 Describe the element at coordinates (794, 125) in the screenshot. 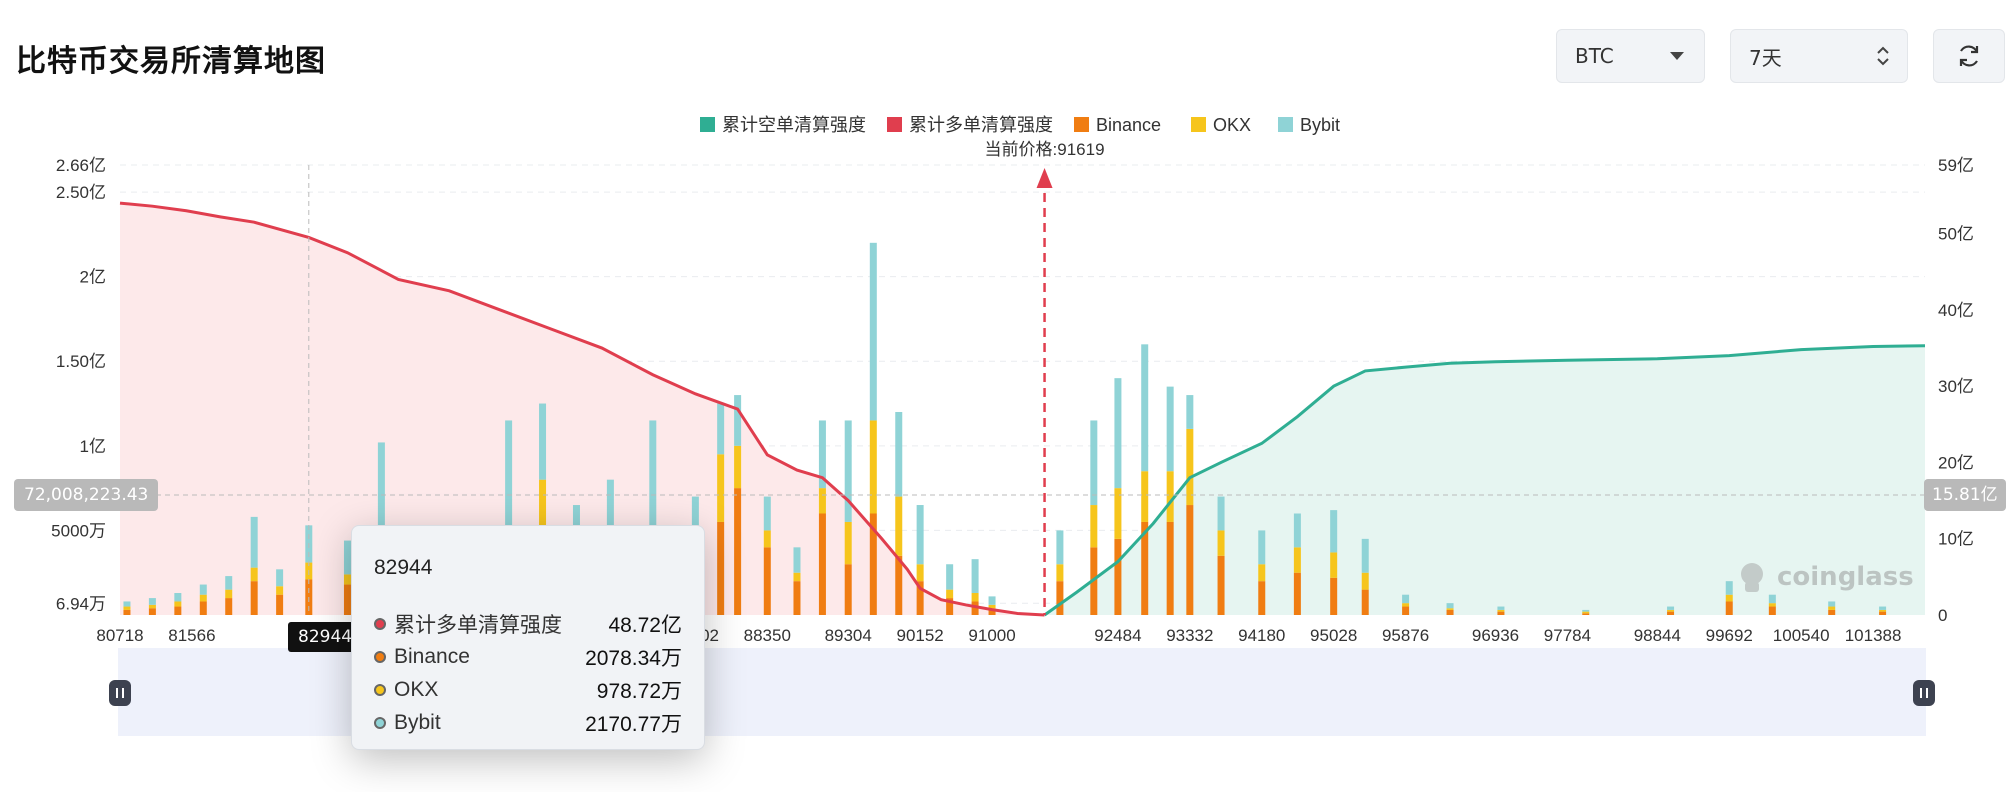

I see `legend-label: 累计空单清算强度` at that location.